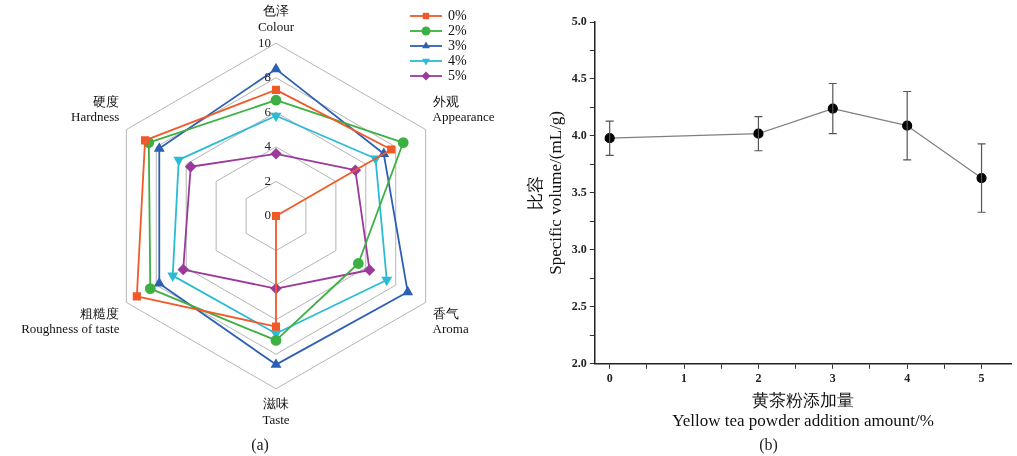 The image size is (1017, 456). Describe the element at coordinates (267, 215) in the screenshot. I see `y-tick-label: 0` at that location.